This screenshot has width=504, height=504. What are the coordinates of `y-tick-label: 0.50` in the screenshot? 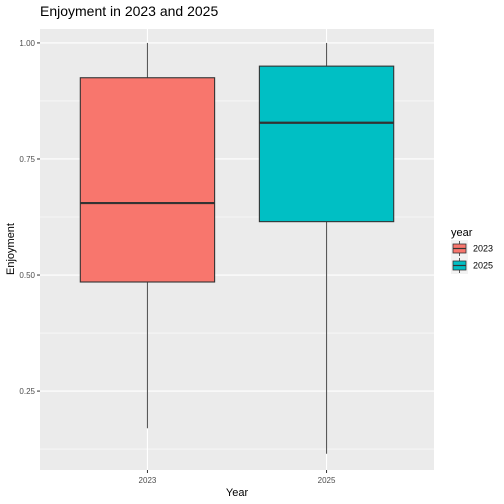 It's located at (27, 275).